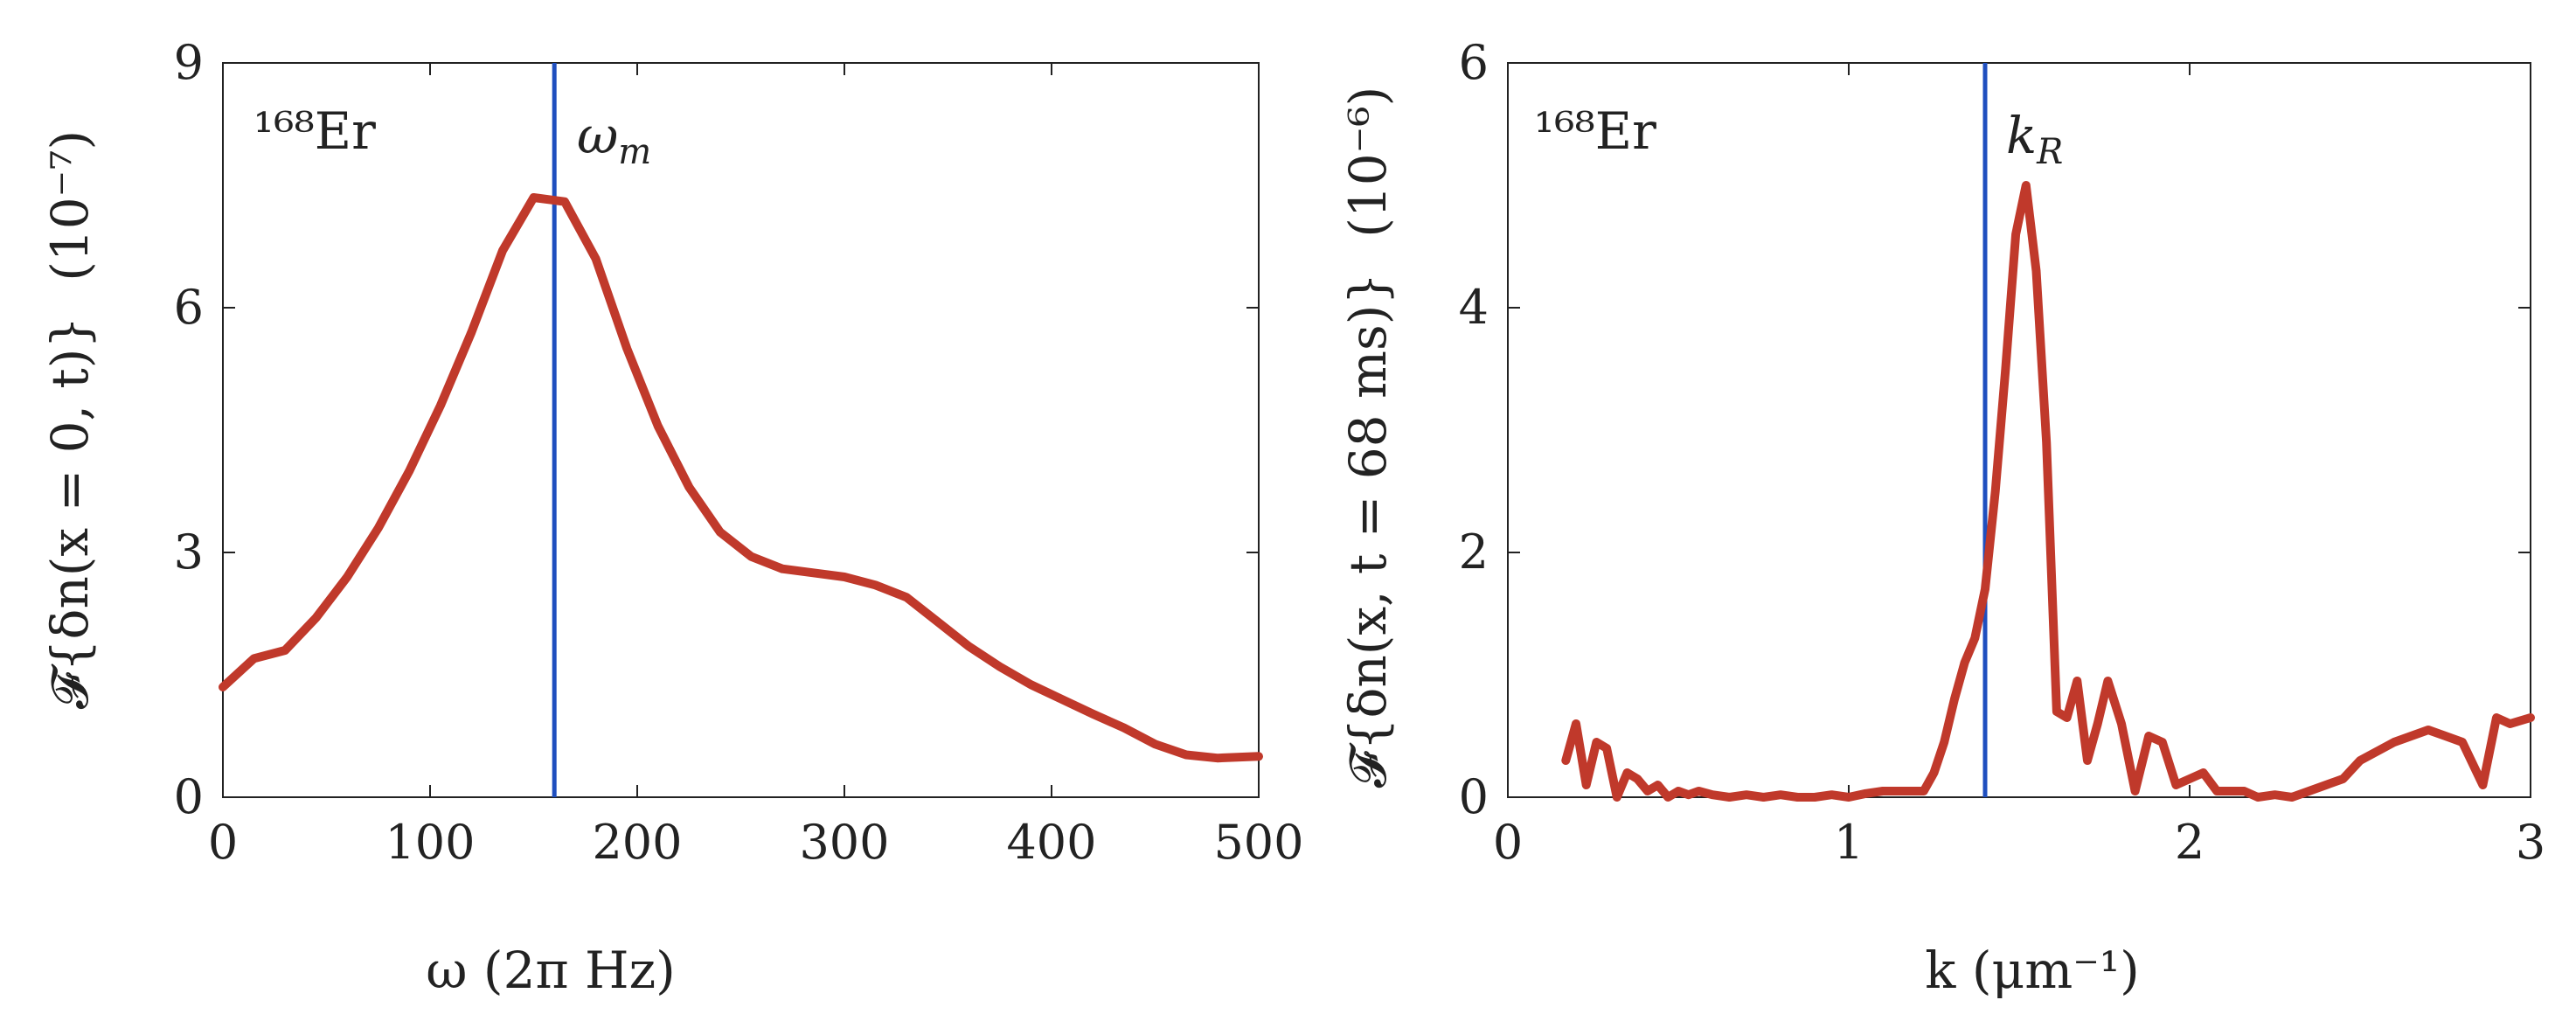 This screenshot has height=1021, width=2576. I want to click on x-axis-label: k (μm⁻¹), so click(2032, 970).